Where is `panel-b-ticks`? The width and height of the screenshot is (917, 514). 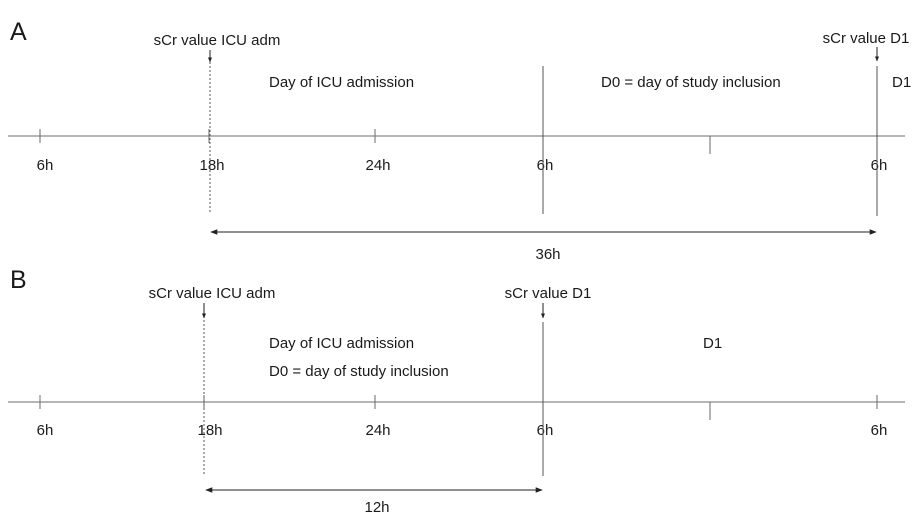
panel-b-ticks is located at coordinates (458, 407).